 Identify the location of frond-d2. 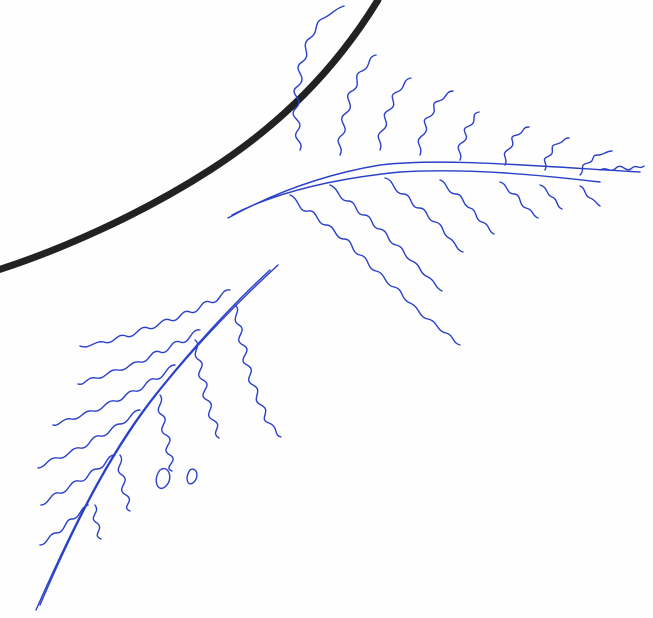
(386, 238).